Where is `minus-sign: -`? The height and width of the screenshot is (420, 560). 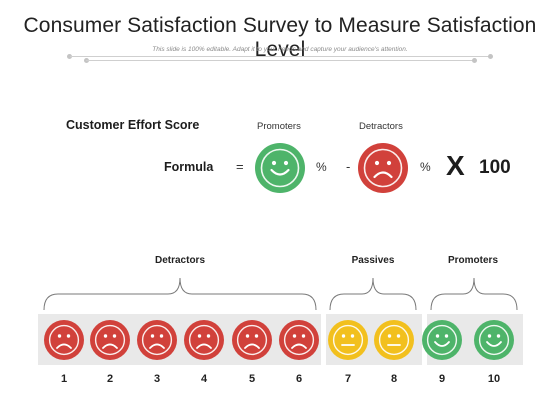
minus-sign: - is located at coordinates (348, 166).